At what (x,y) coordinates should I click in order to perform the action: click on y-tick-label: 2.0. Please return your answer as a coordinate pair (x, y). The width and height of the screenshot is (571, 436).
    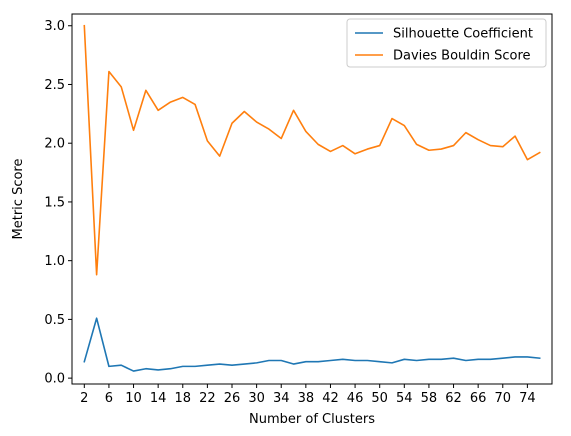
    Looking at the image, I should click on (54, 144).